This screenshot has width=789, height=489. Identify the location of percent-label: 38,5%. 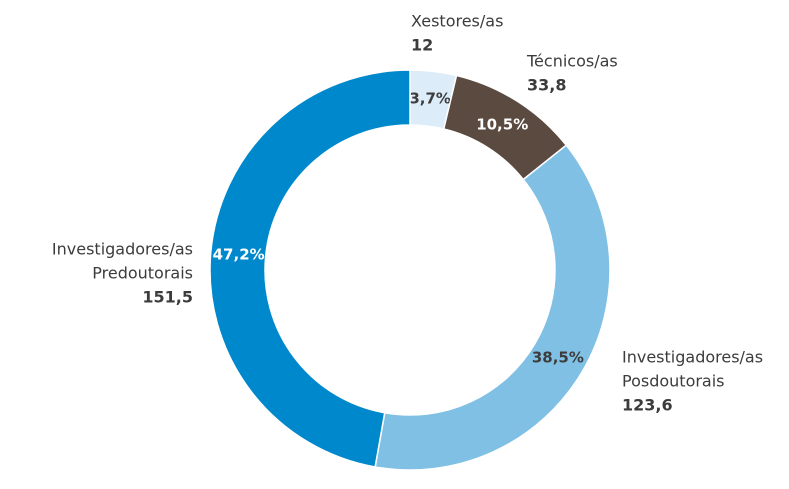
(558, 357).